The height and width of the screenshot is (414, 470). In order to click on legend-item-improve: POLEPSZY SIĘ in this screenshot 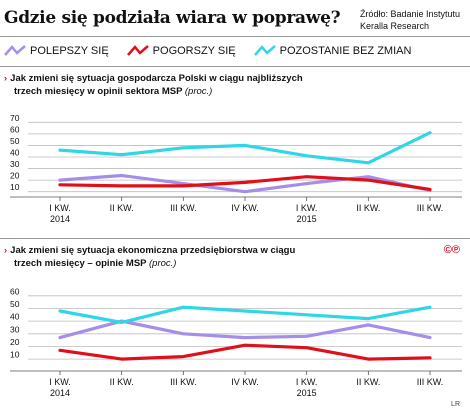, I will do `click(56, 51)`.